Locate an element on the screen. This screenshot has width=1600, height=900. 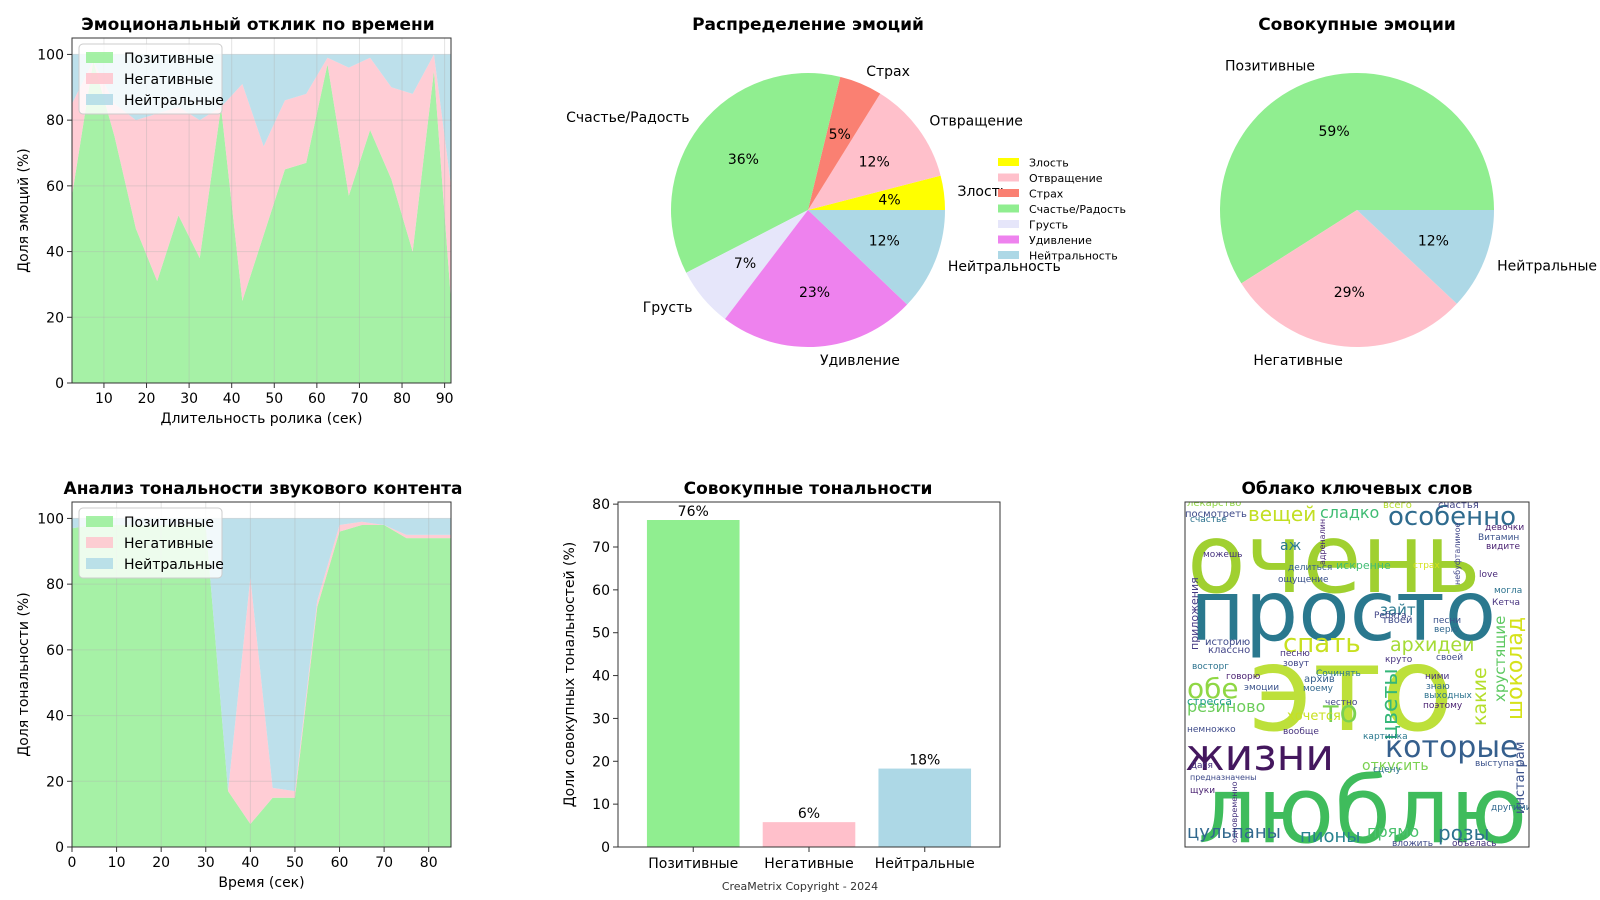
wordcloud-word: песни is located at coordinates (1447, 621).